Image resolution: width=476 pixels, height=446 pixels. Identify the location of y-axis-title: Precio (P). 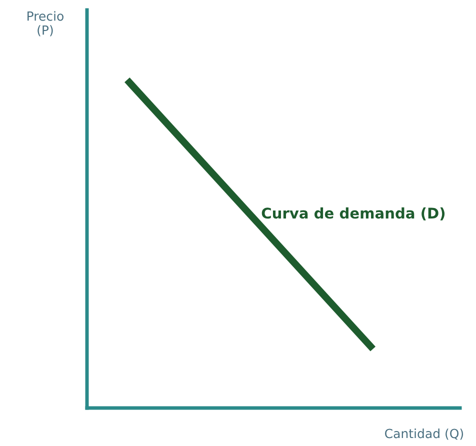
(46, 23).